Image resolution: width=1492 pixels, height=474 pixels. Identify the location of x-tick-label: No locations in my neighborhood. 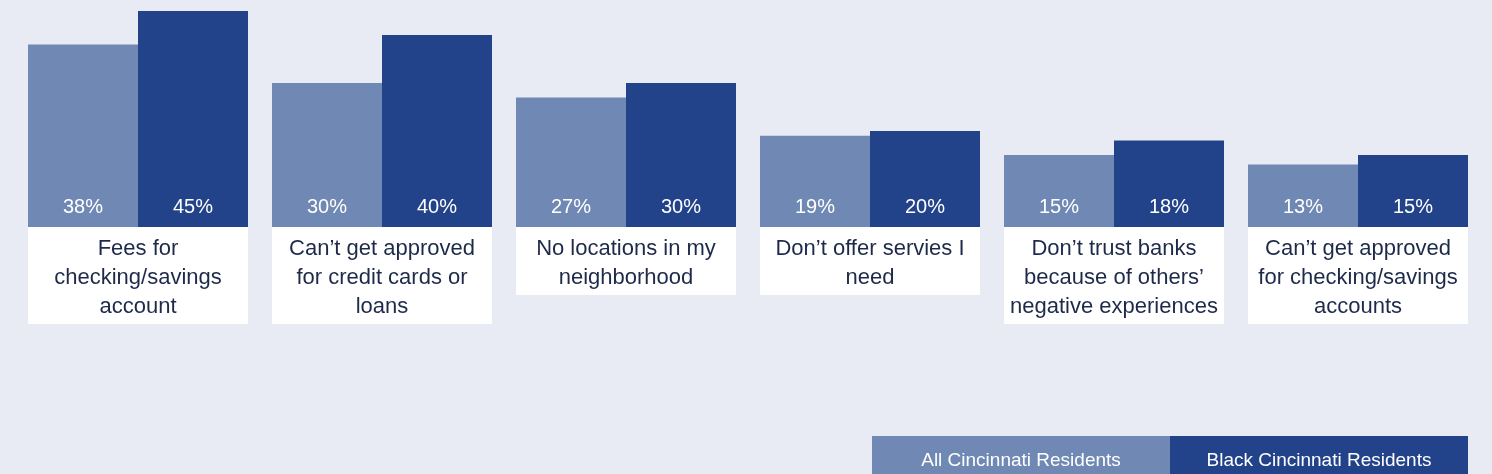
(626, 261).